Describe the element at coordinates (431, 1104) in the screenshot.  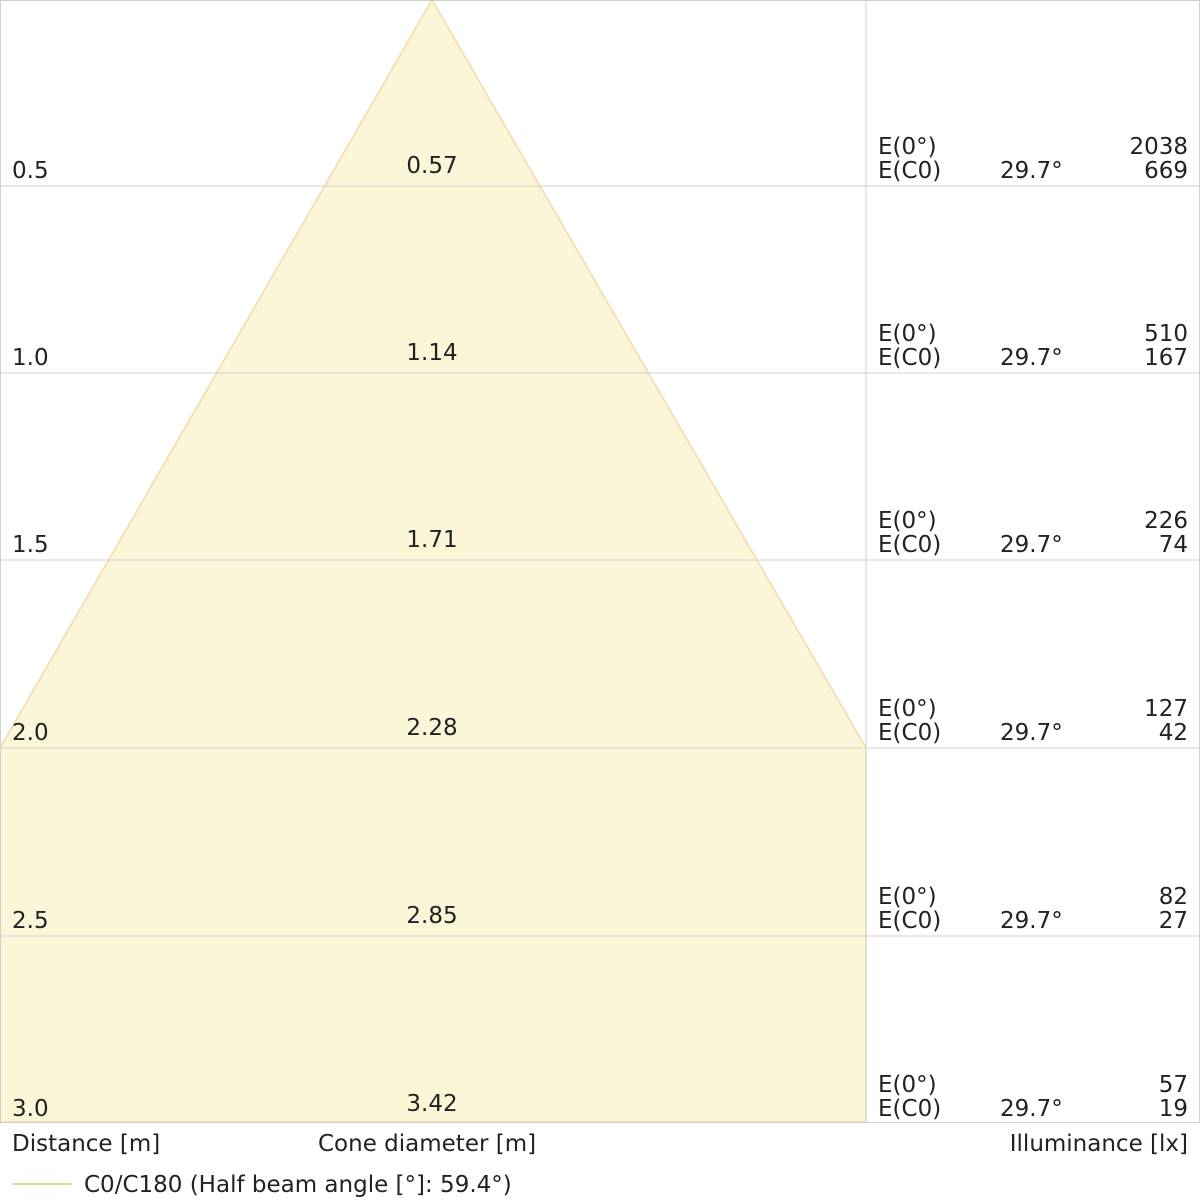
I see `cone-diameter-value: 3.42` at that location.